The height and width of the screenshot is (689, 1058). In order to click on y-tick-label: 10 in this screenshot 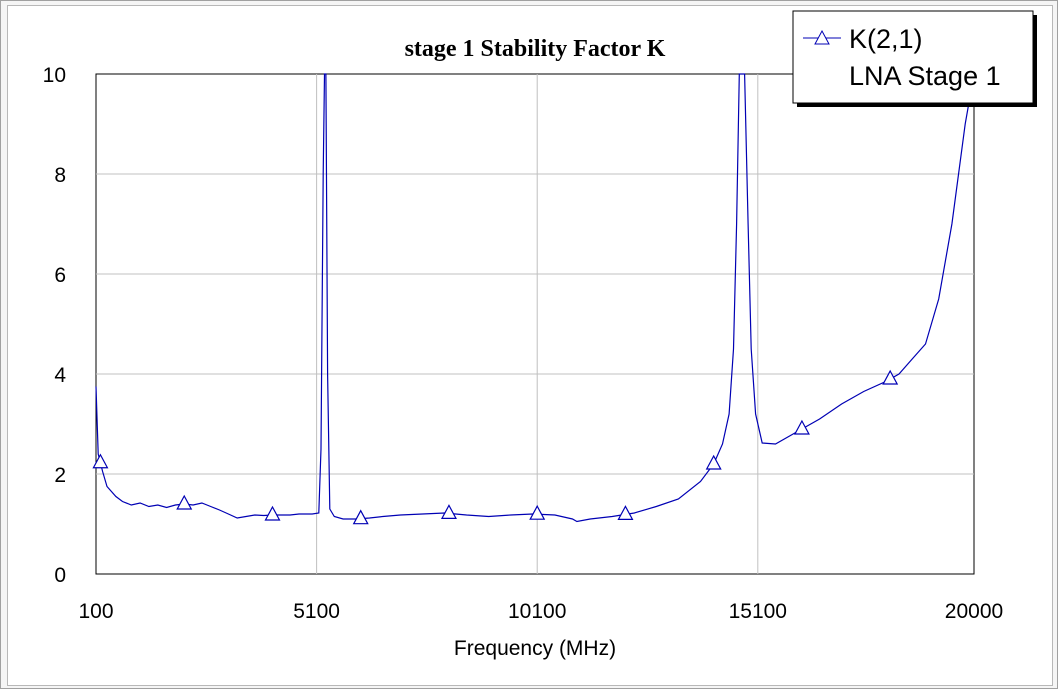, I will do `click(54, 75)`.